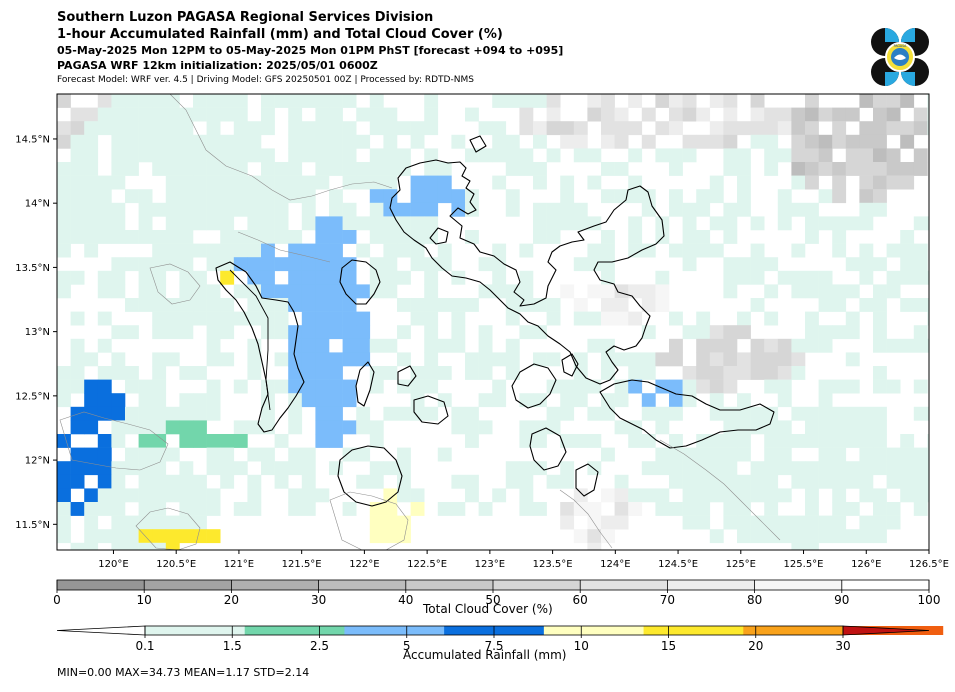 This screenshot has height=692, width=955. What do you see at coordinates (901, 46) in the screenshot?
I see `svg-text: PAGASA` at bounding box center [901, 46].